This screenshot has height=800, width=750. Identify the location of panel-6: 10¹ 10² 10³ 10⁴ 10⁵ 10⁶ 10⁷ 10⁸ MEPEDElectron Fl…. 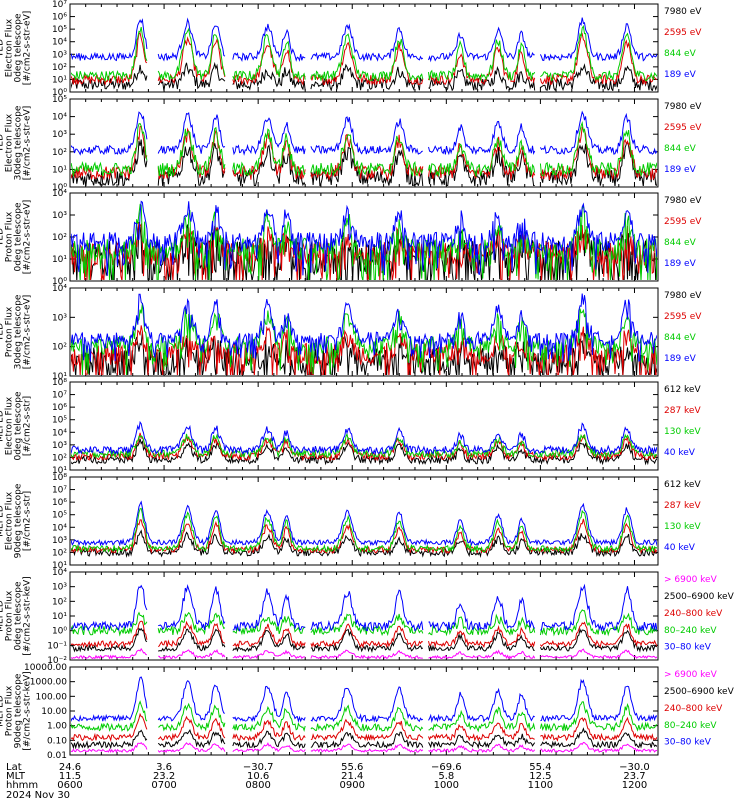
(350, 522).